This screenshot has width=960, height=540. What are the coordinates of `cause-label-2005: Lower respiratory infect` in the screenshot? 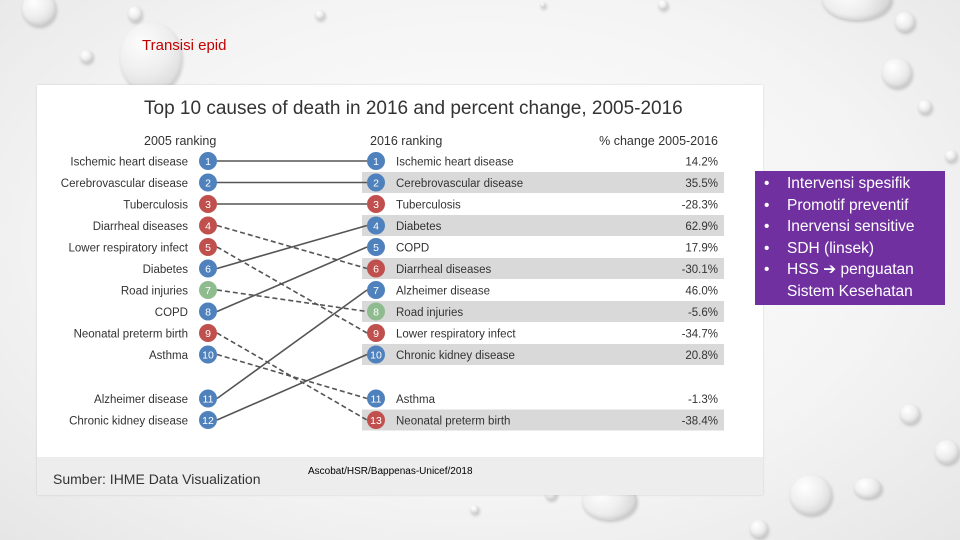 It's located at (128, 249).